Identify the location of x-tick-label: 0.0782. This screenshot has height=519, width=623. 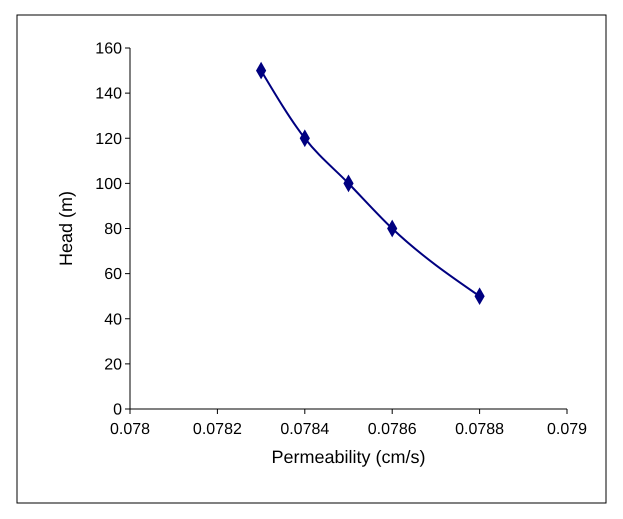
(217, 429).